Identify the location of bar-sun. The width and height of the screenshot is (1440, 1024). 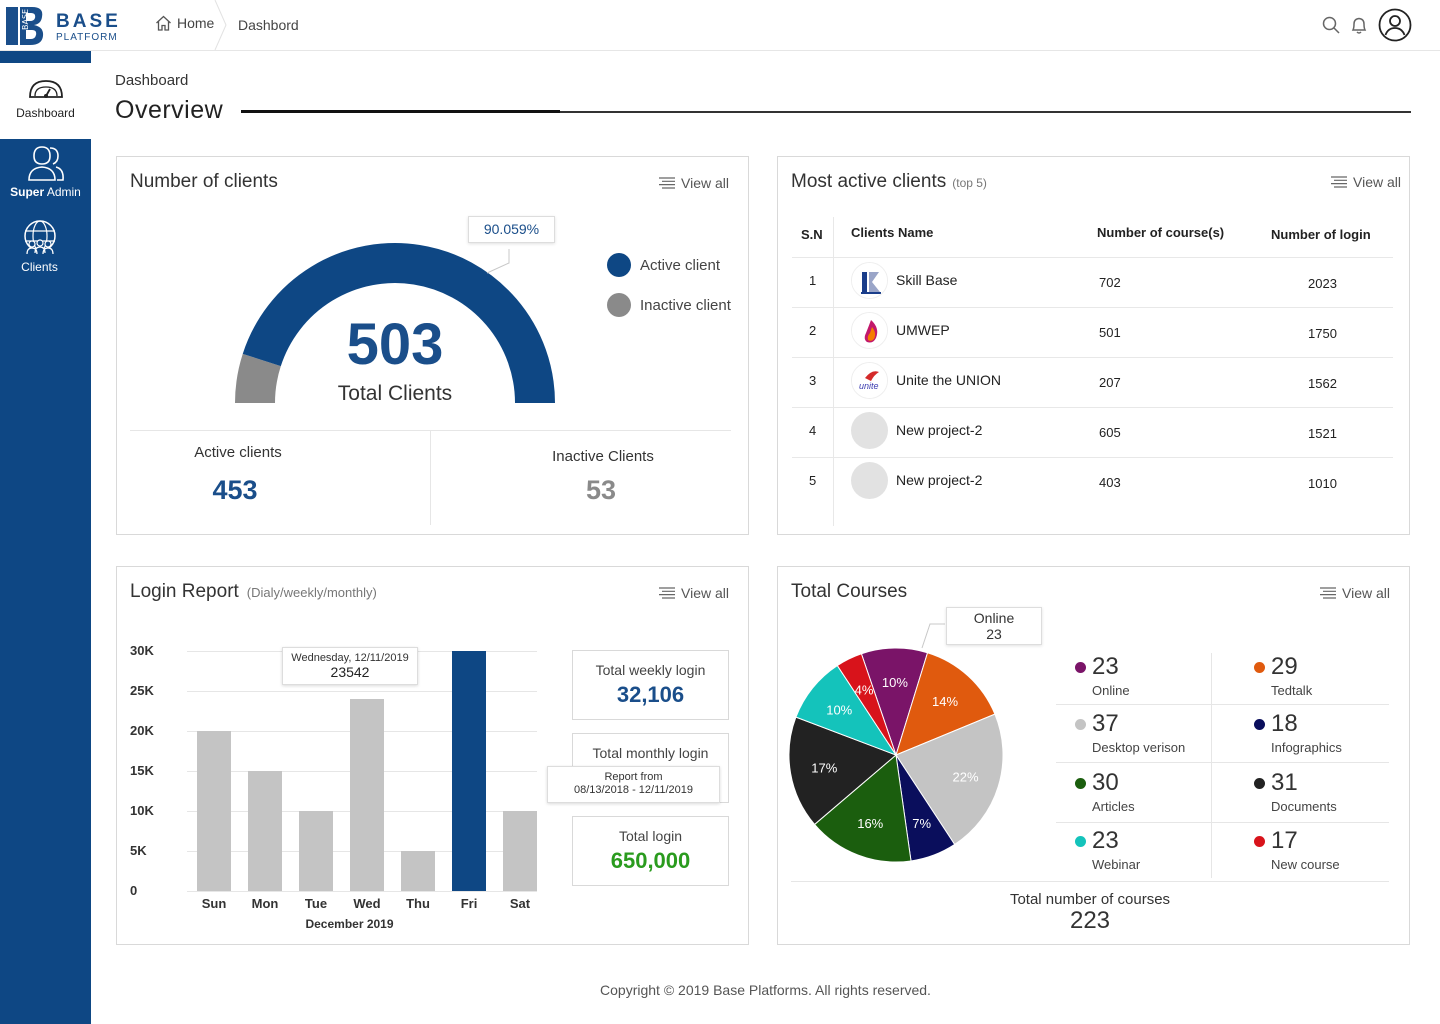
(214, 811).